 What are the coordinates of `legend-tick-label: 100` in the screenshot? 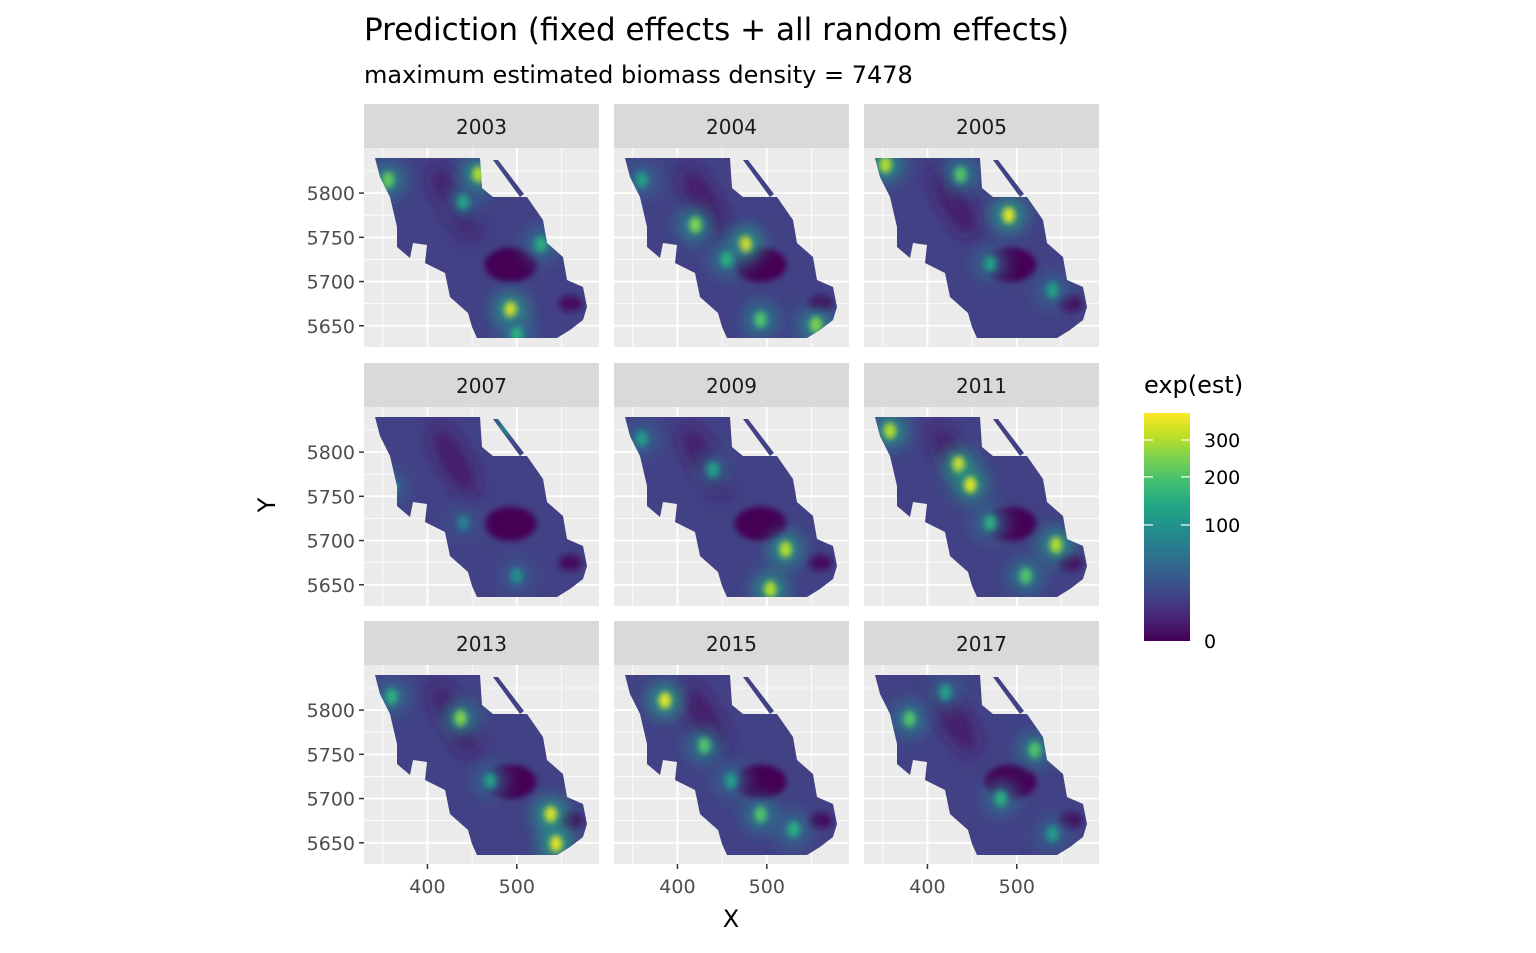 It's located at (1222, 526).